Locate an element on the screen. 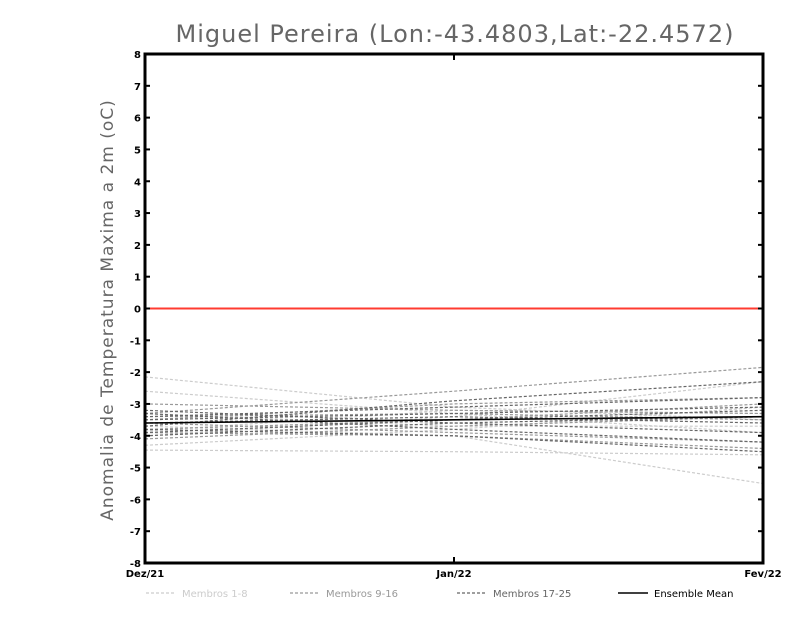  legend-label-1: Membros 1-8 is located at coordinates (215, 594).